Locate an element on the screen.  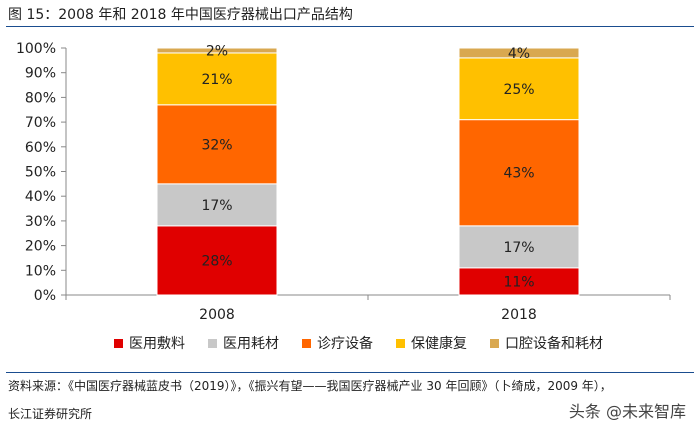
data-label: 2% is located at coordinates (217, 51).